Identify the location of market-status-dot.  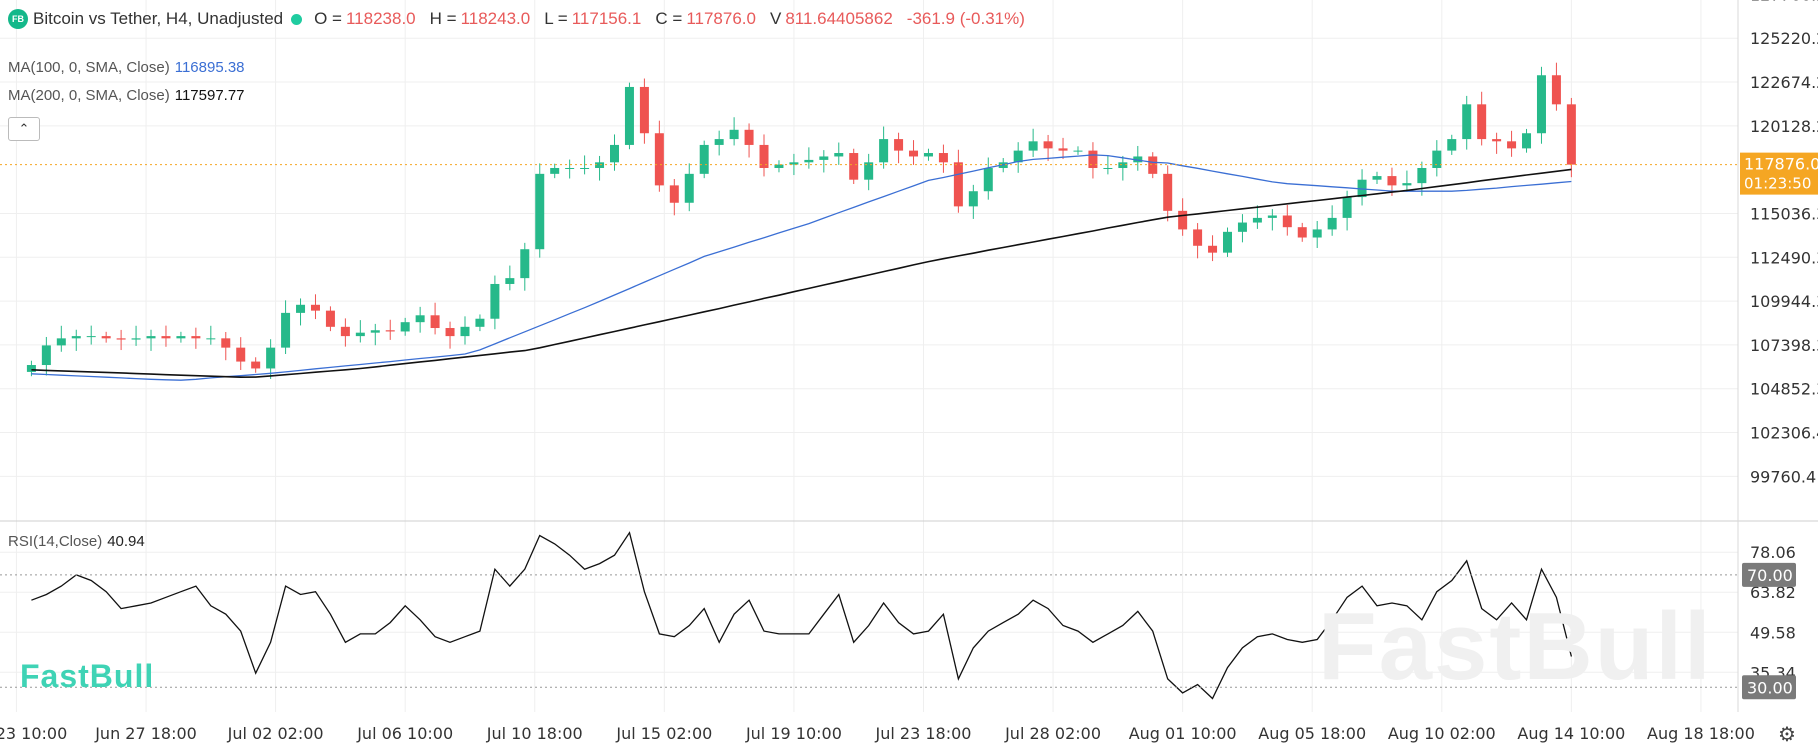
(297, 19).